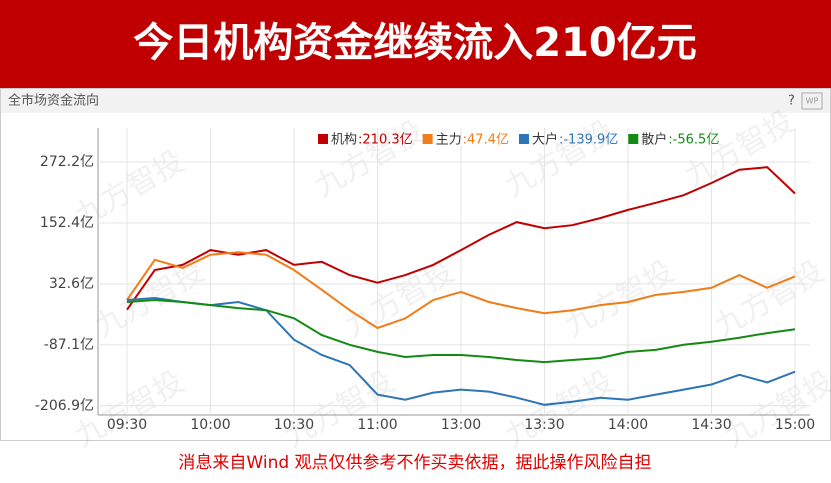  I want to click on legend-value: :-139.9亿, so click(588, 140).